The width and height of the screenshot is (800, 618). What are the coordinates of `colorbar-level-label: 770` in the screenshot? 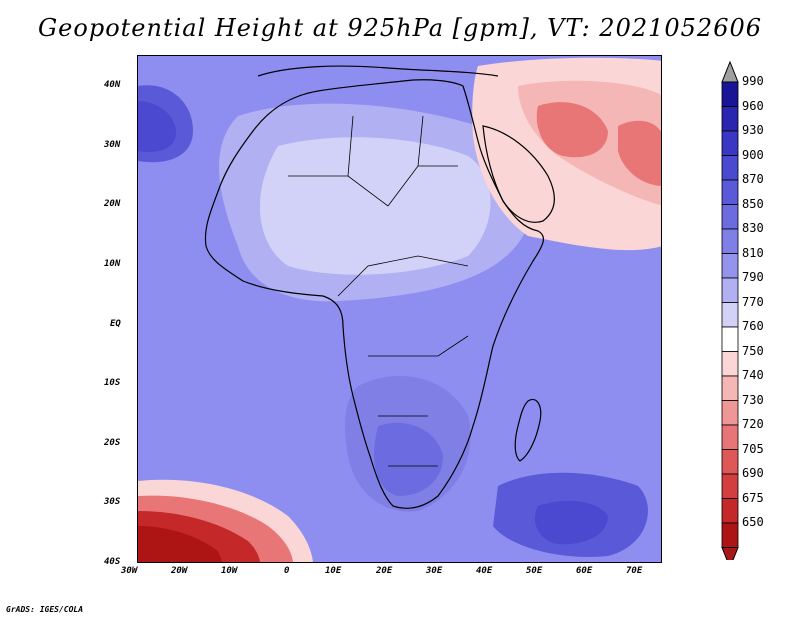 It's located at (753, 301).